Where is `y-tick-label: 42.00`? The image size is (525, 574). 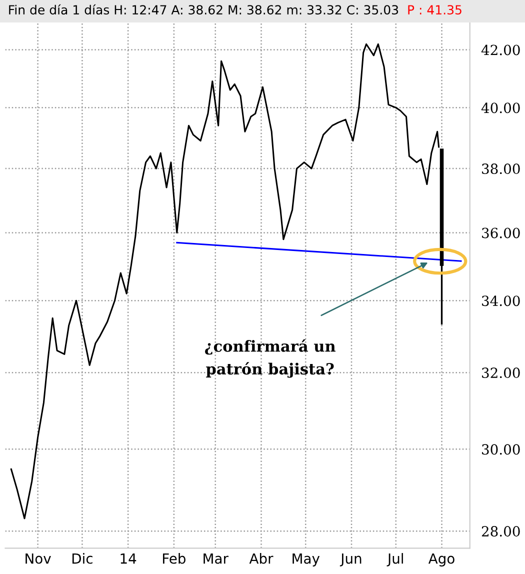 y-tick-label: 42.00 is located at coordinates (500, 50).